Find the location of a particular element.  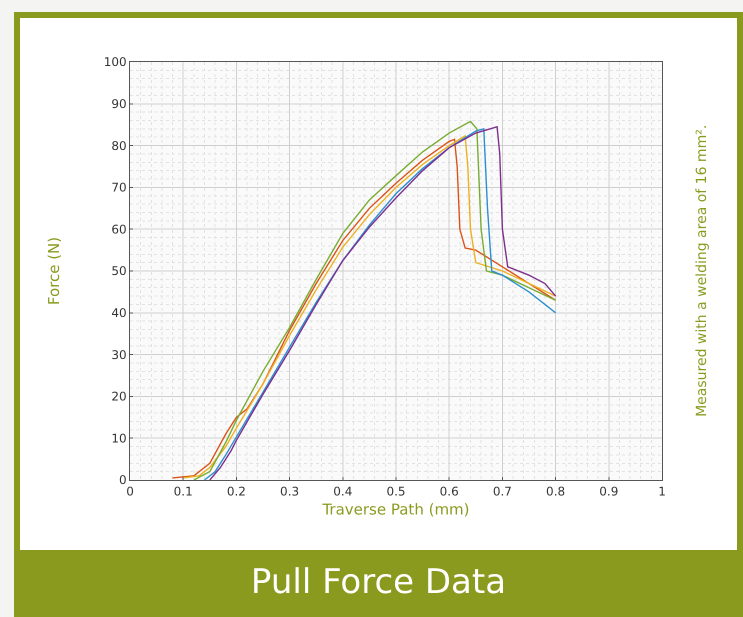

x-tick-label: 0.8 is located at coordinates (556, 491).